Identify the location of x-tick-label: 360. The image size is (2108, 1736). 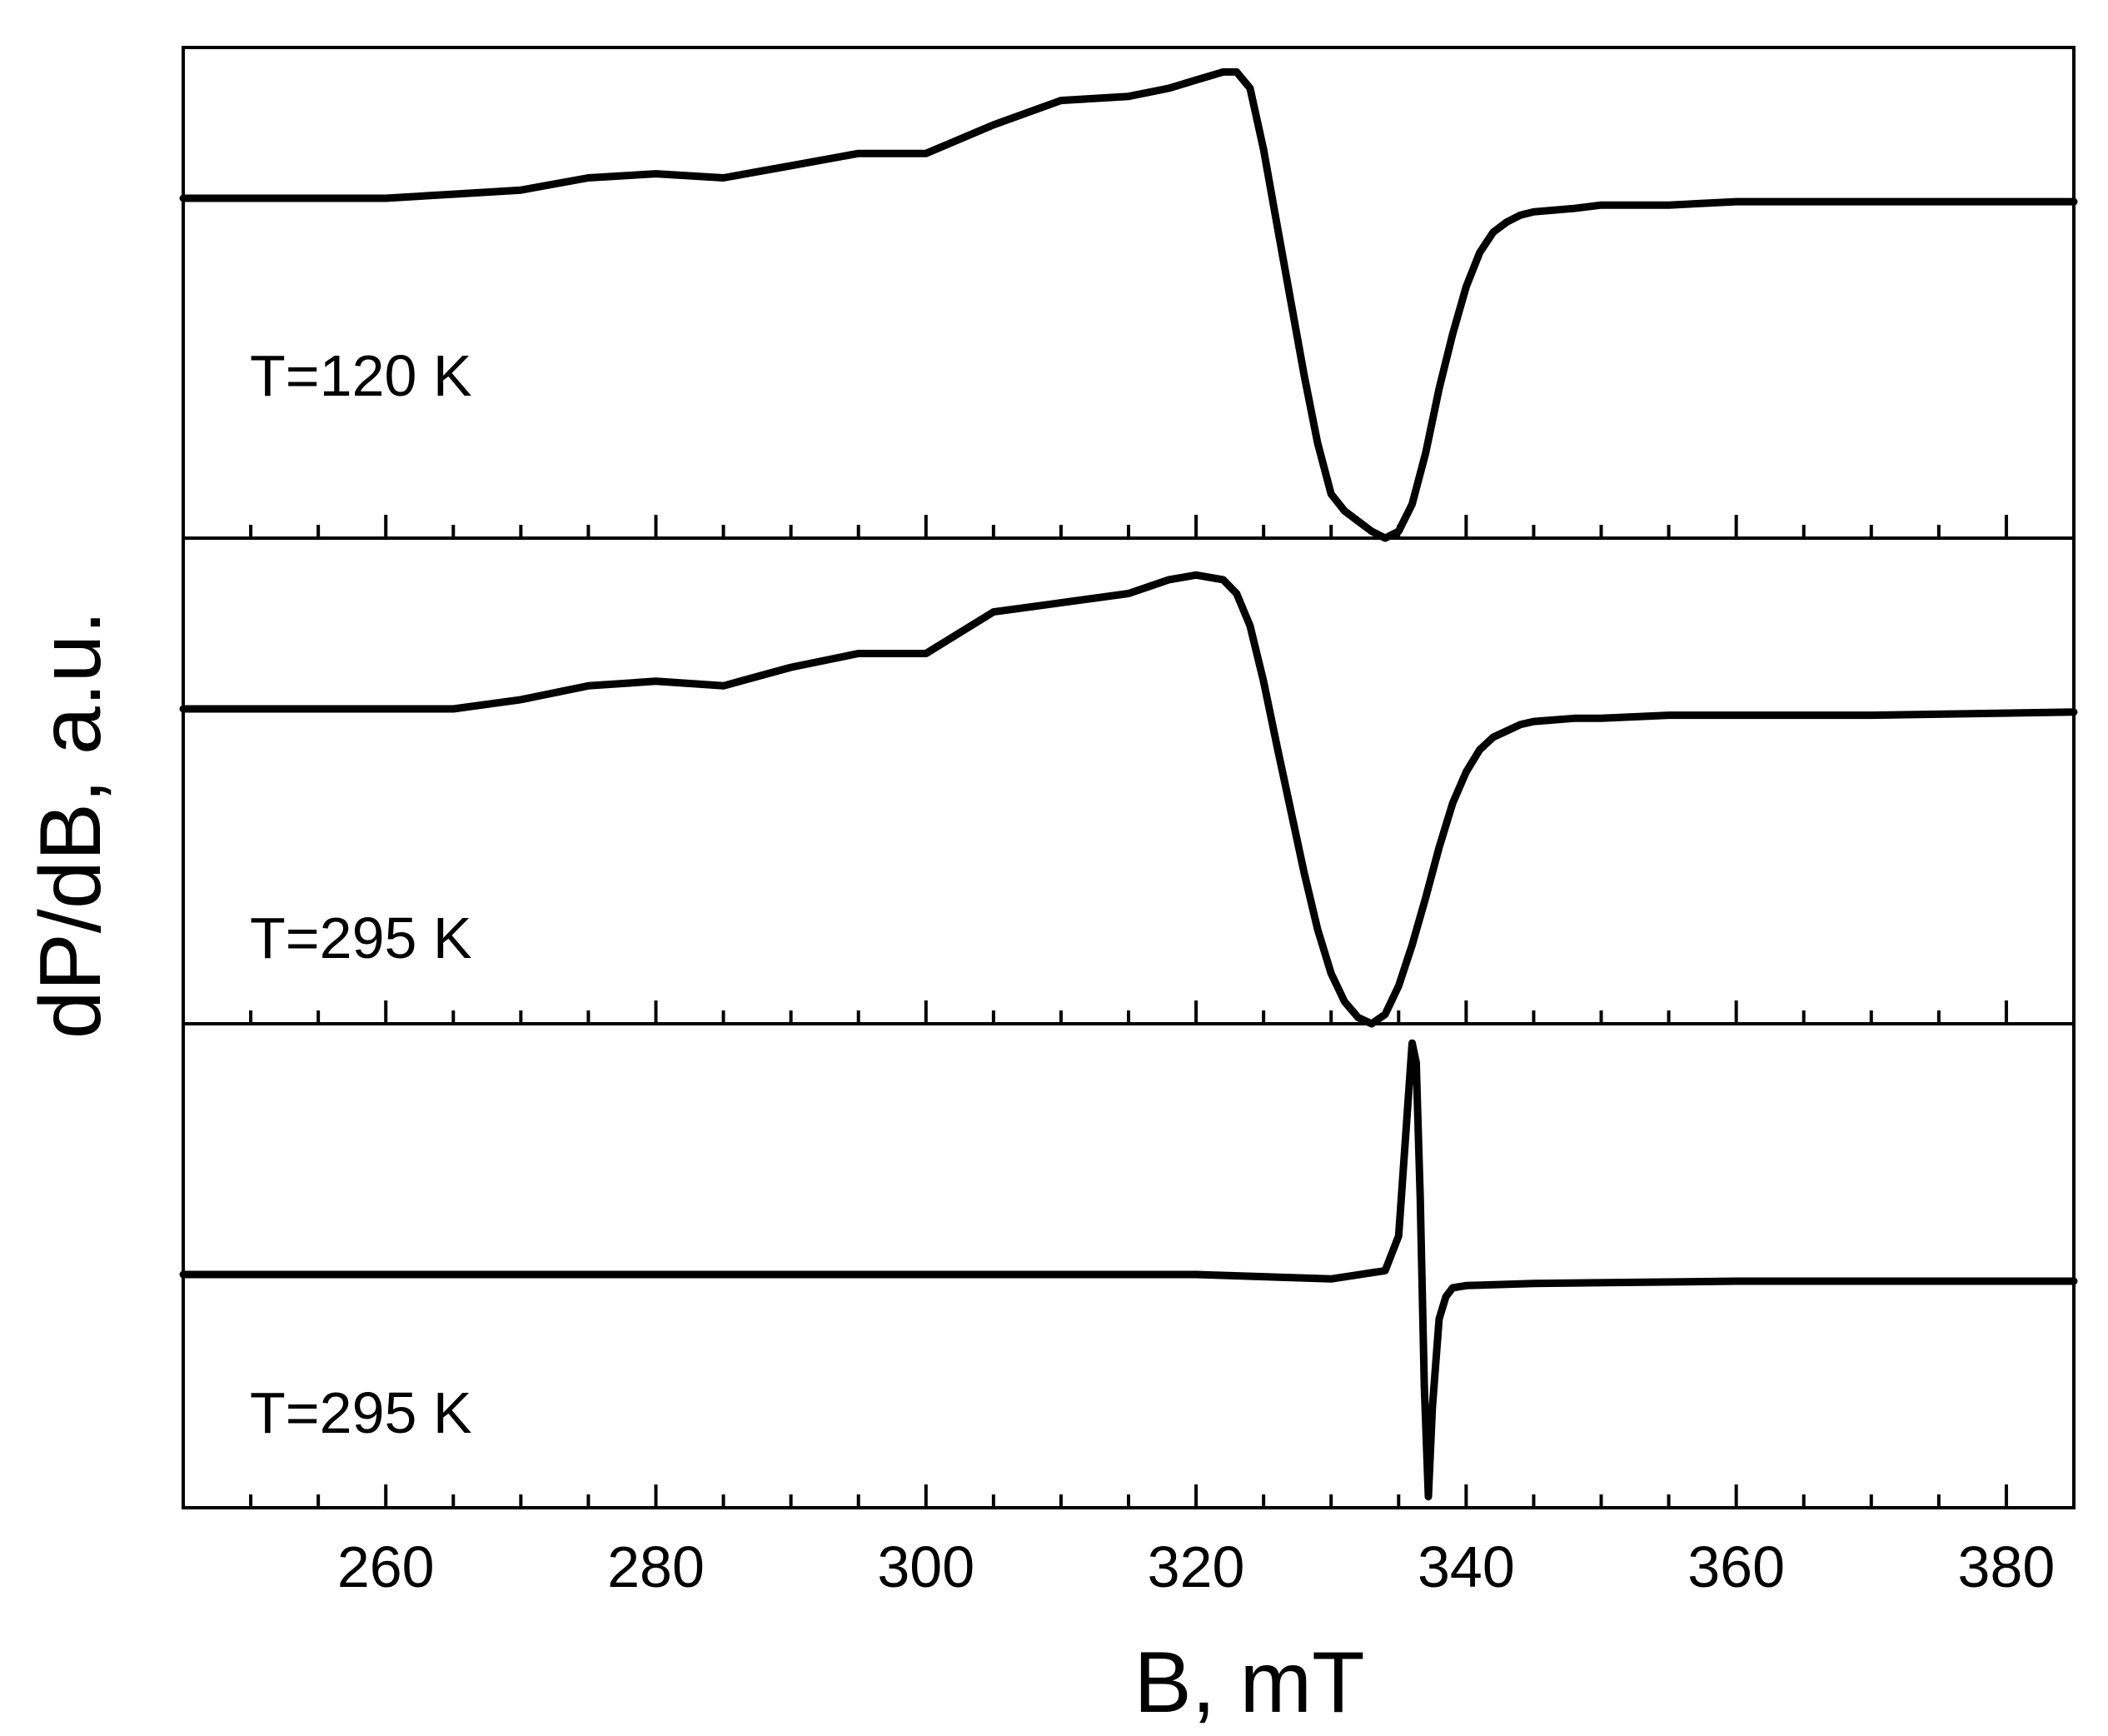
(1736, 1567).